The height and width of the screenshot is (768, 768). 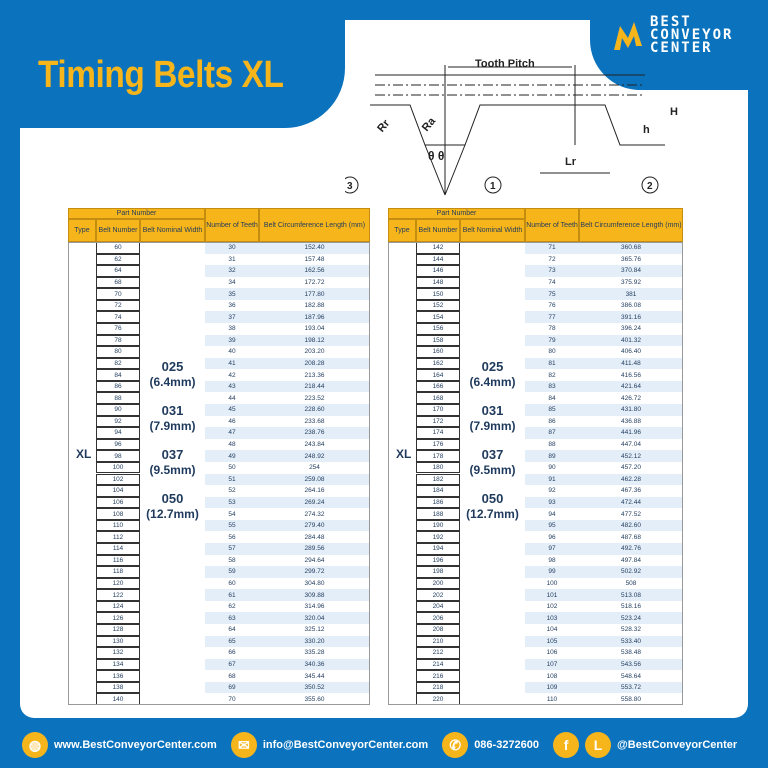 What do you see at coordinates (314, 560) in the screenshot?
I see `length-cell: 294.64` at bounding box center [314, 560].